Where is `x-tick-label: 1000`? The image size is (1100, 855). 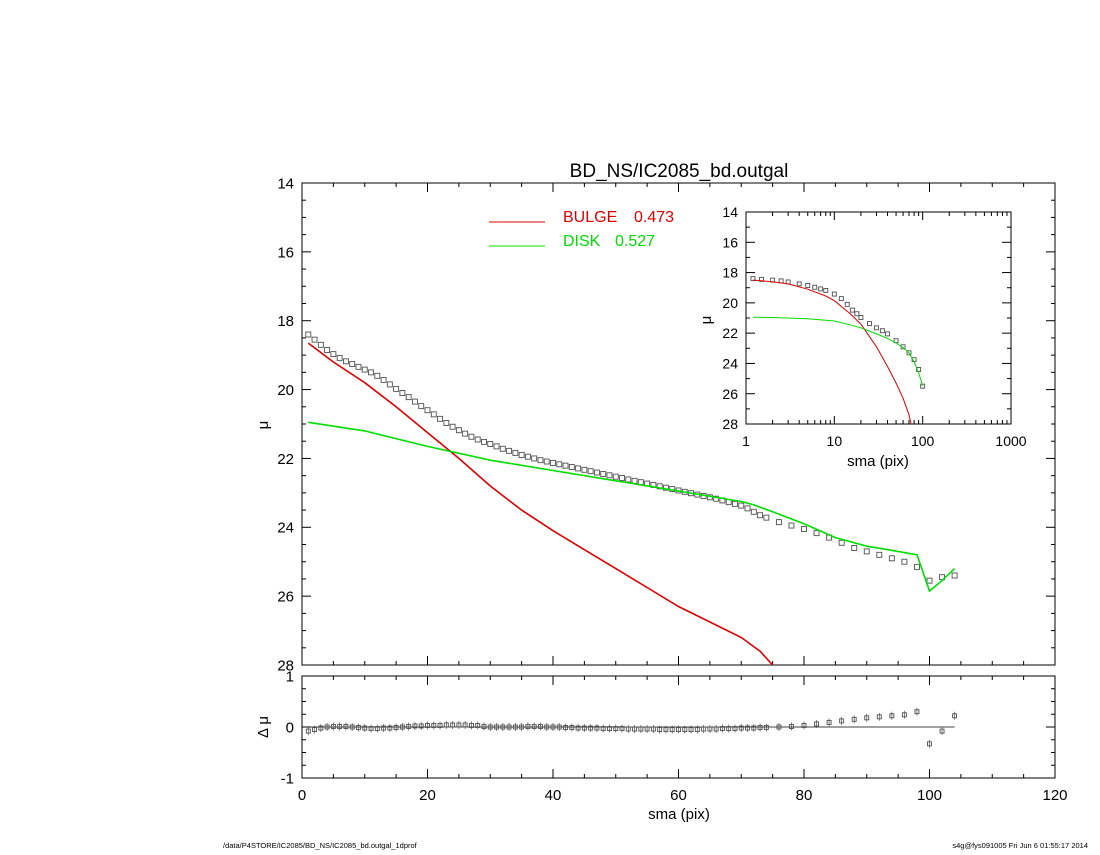 x-tick-label: 1000 is located at coordinates (1010, 441).